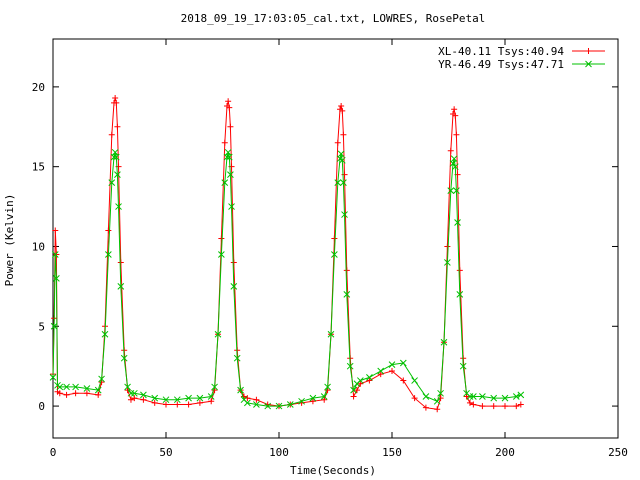  What do you see at coordinates (38, 87) in the screenshot?
I see `y-tick-label: 20` at bounding box center [38, 87].